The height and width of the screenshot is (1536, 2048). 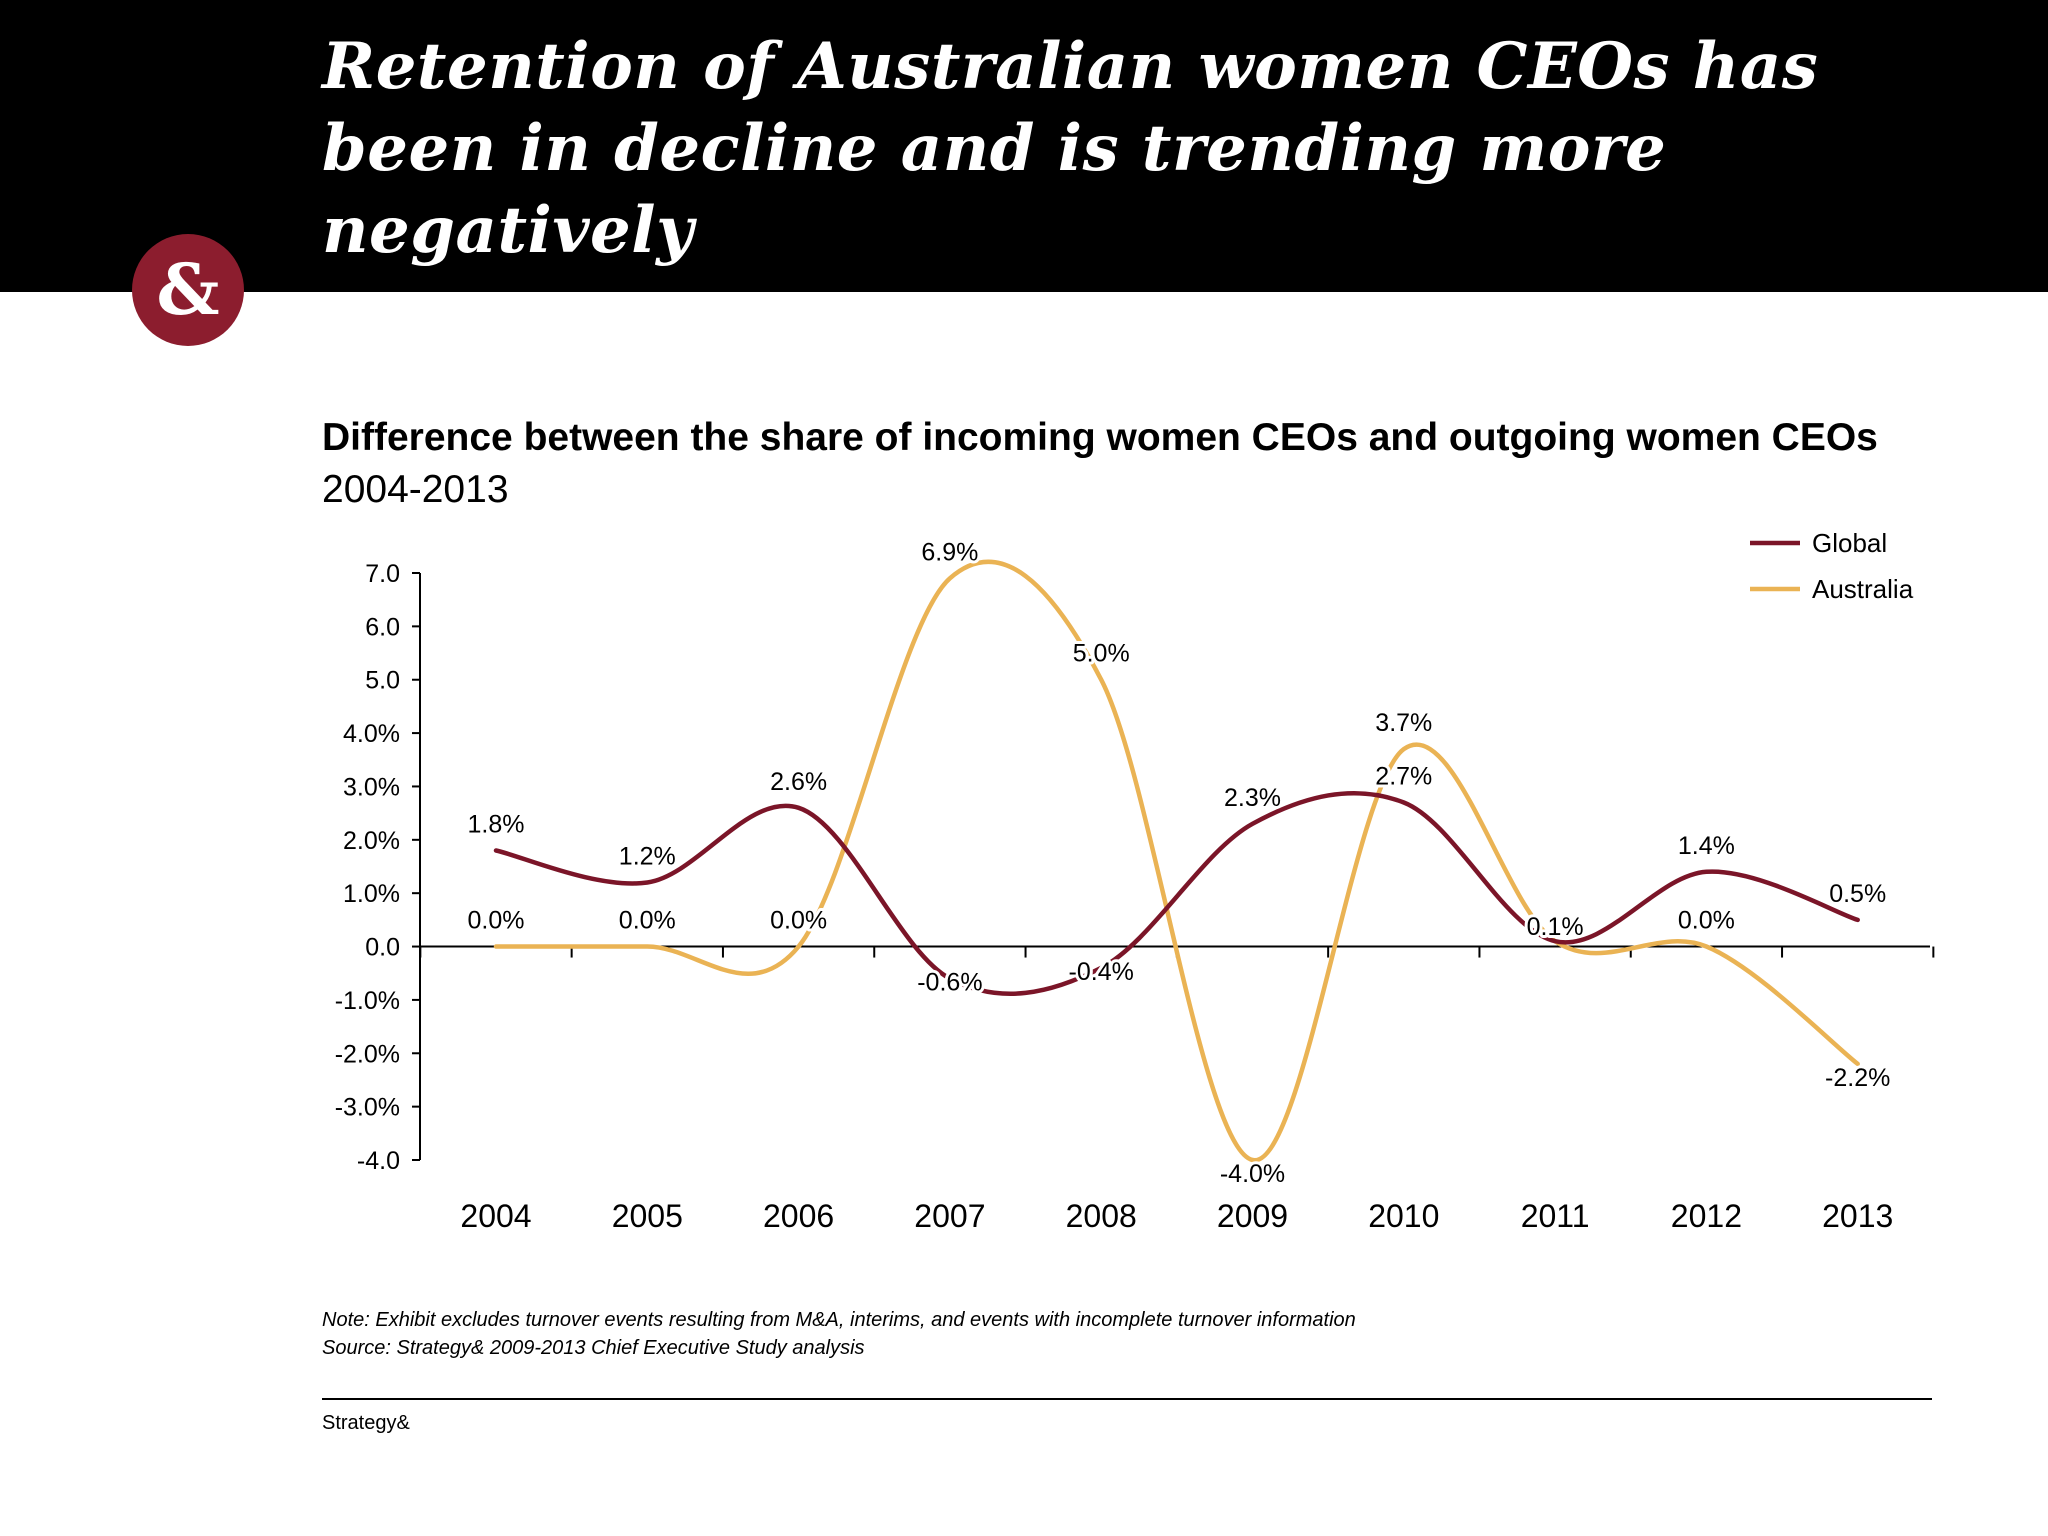 I want to click on data-label-global: 2.7%, so click(x=1403, y=776).